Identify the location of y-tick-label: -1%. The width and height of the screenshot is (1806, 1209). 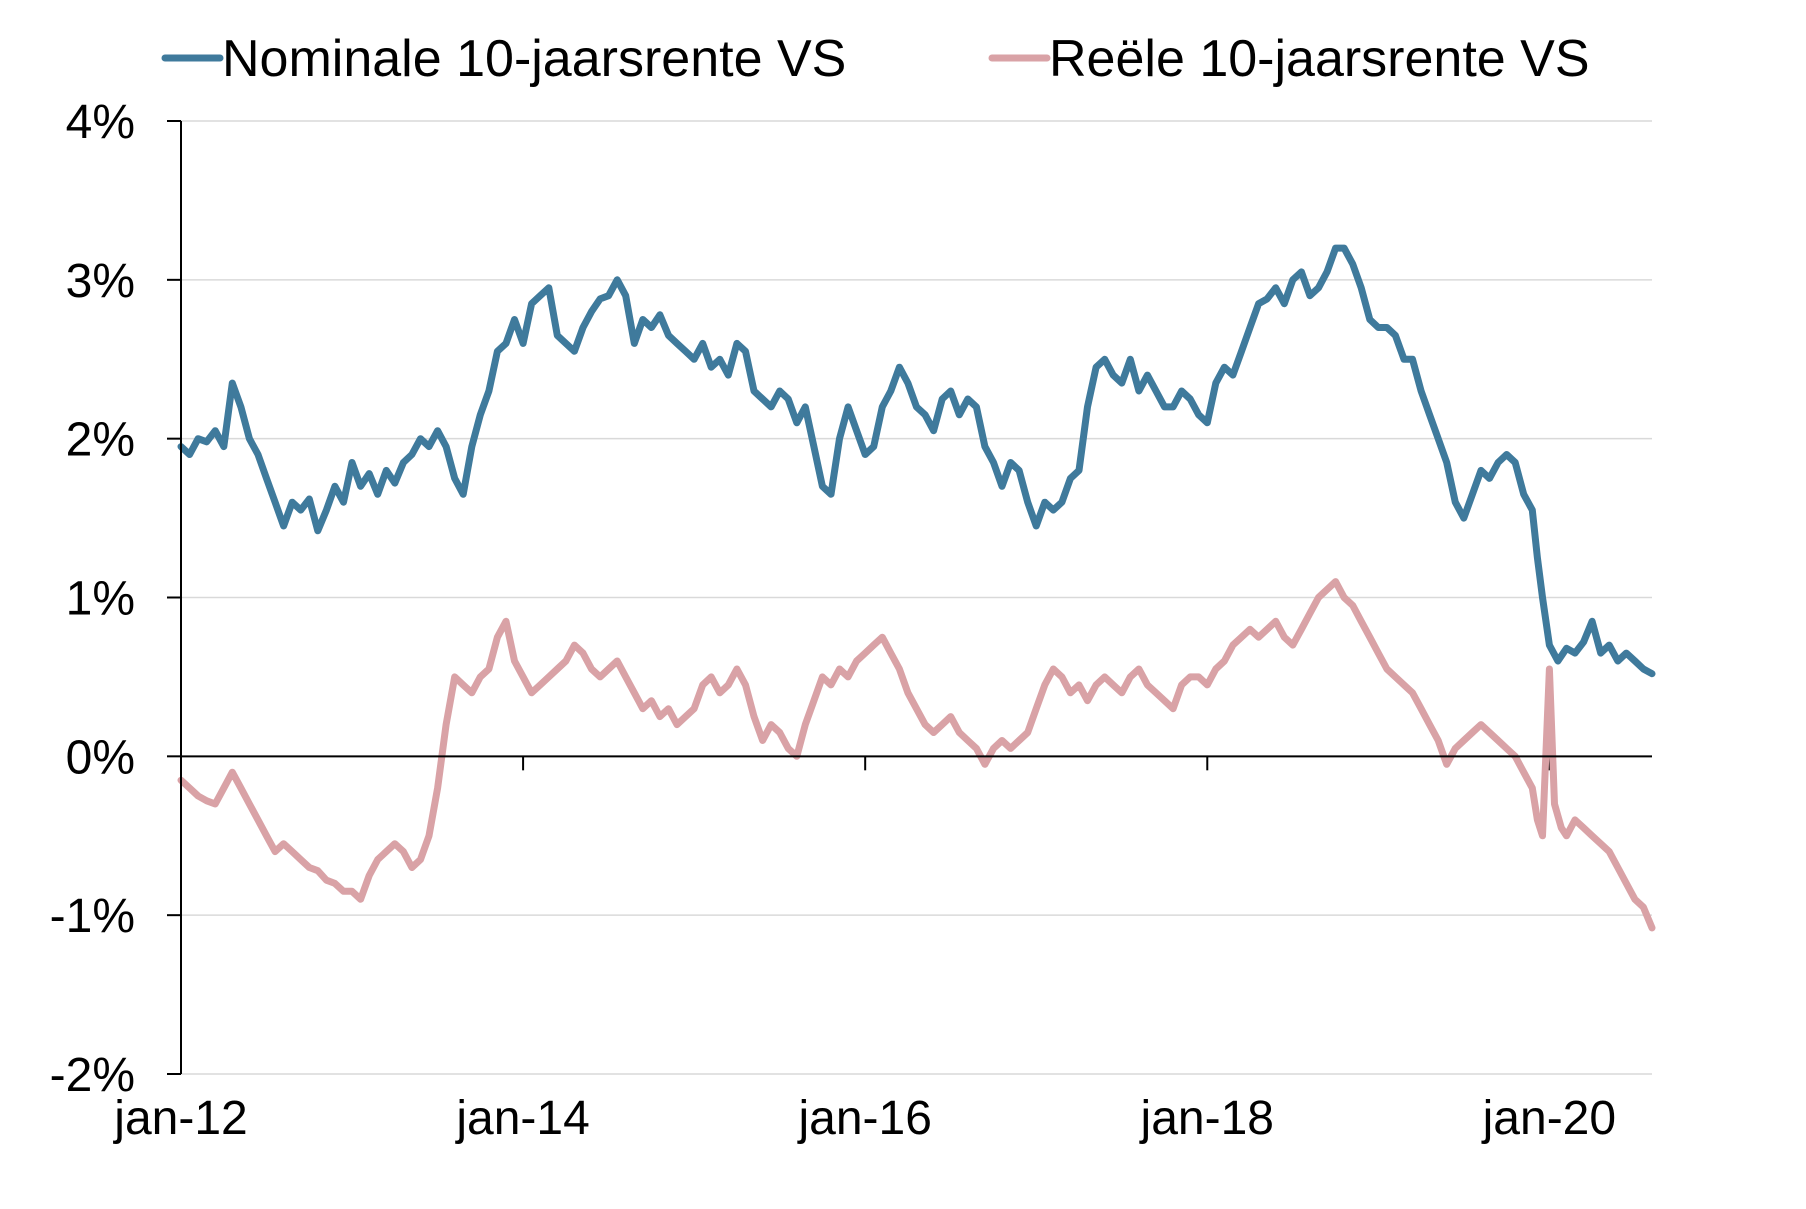
(92, 916).